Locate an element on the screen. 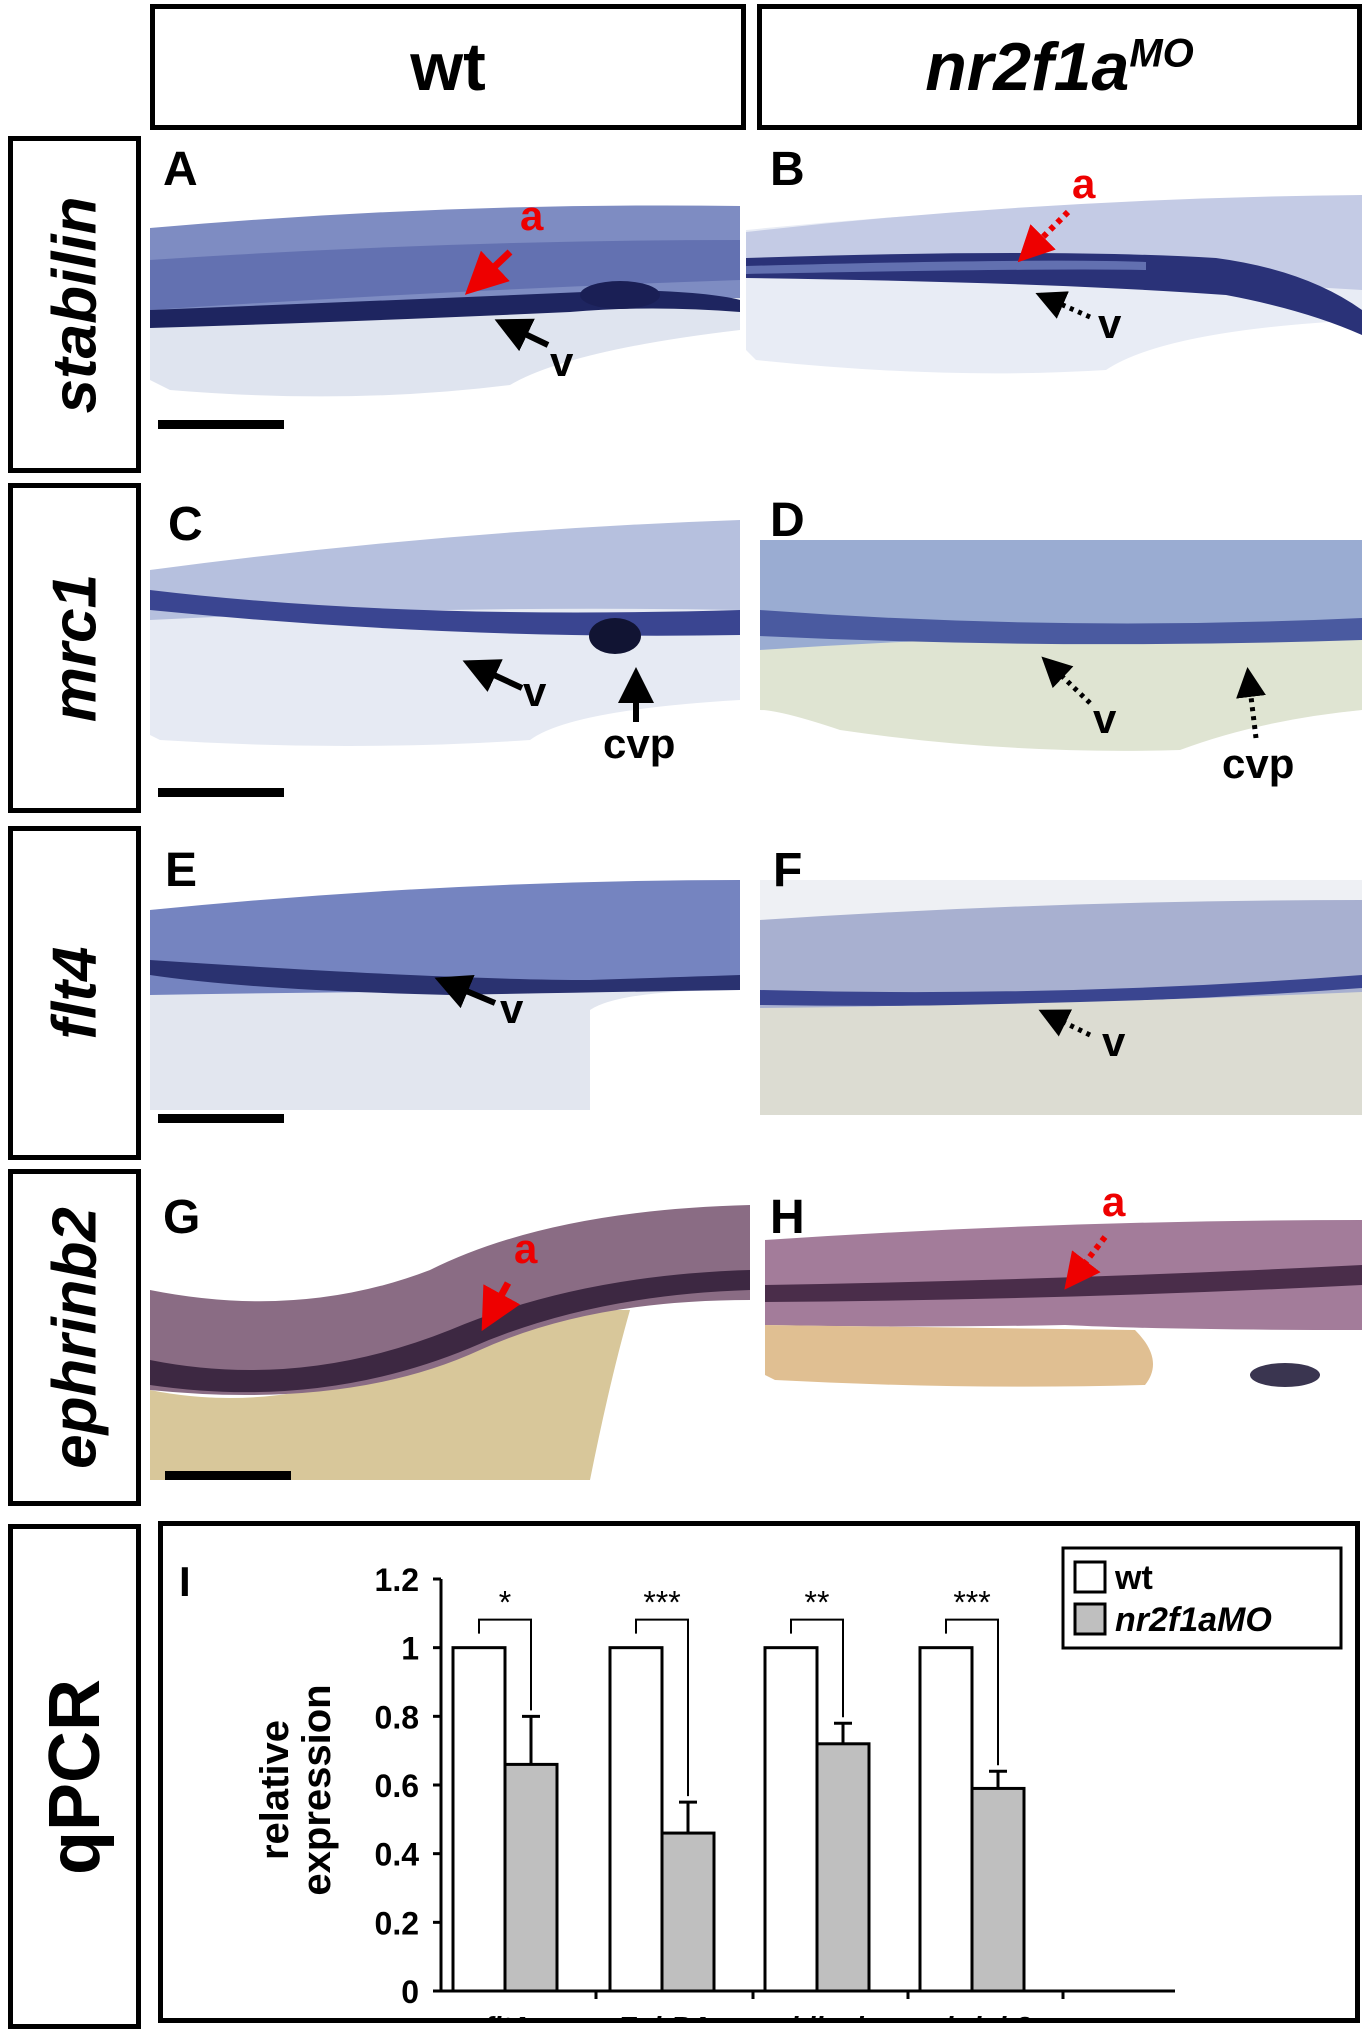 Image resolution: width=1372 pixels, height=2033 pixels. micrograph-B is located at coordinates (1054, 280).